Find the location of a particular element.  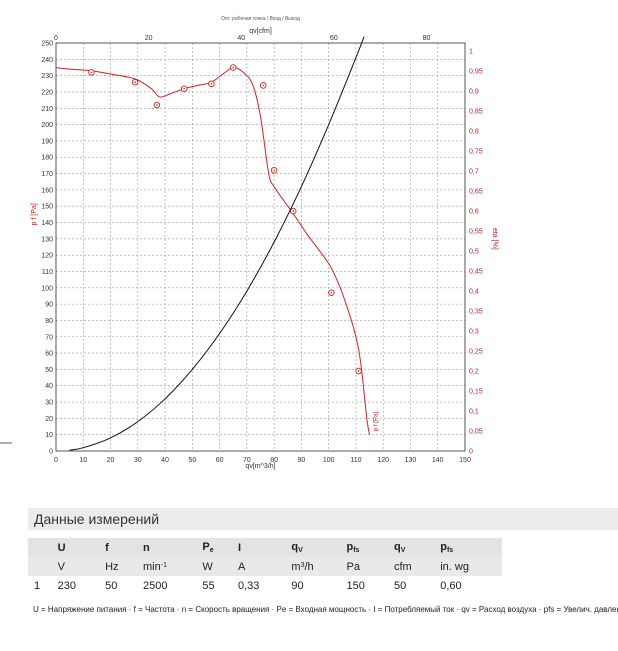

header-cell: n is located at coordinates (167, 547).